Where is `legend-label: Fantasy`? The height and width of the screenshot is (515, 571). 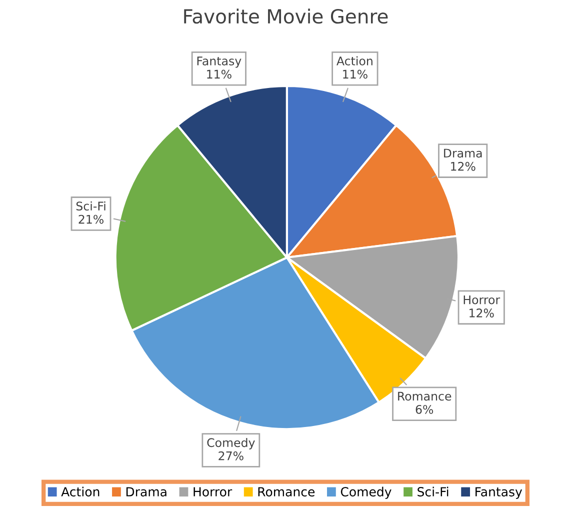 legend-label: Fantasy is located at coordinates (499, 493).